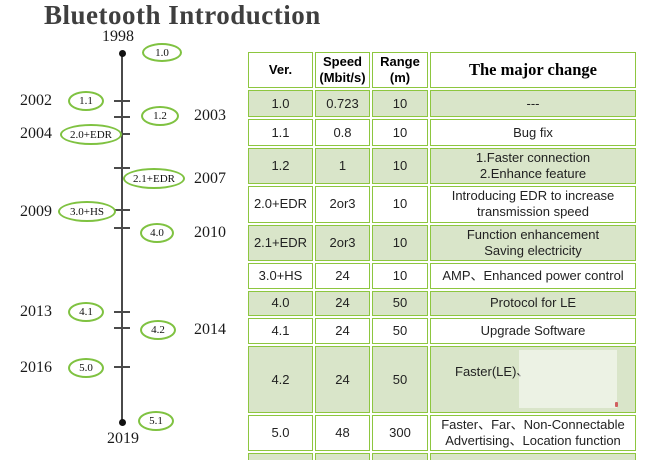  Describe the element at coordinates (280, 103) in the screenshot. I see `cell-ver: 1.0` at that location.